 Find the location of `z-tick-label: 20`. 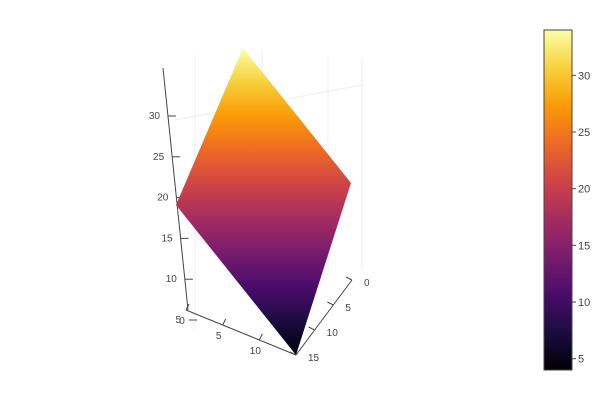

z-tick-label: 20 is located at coordinates (163, 198).